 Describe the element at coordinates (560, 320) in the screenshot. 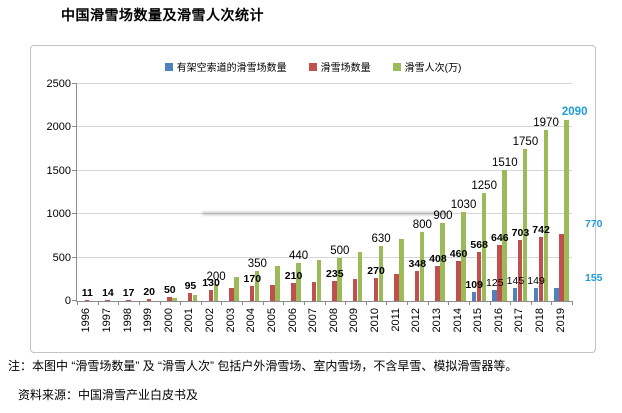

I see `x-axis-label-2019: 2019` at that location.